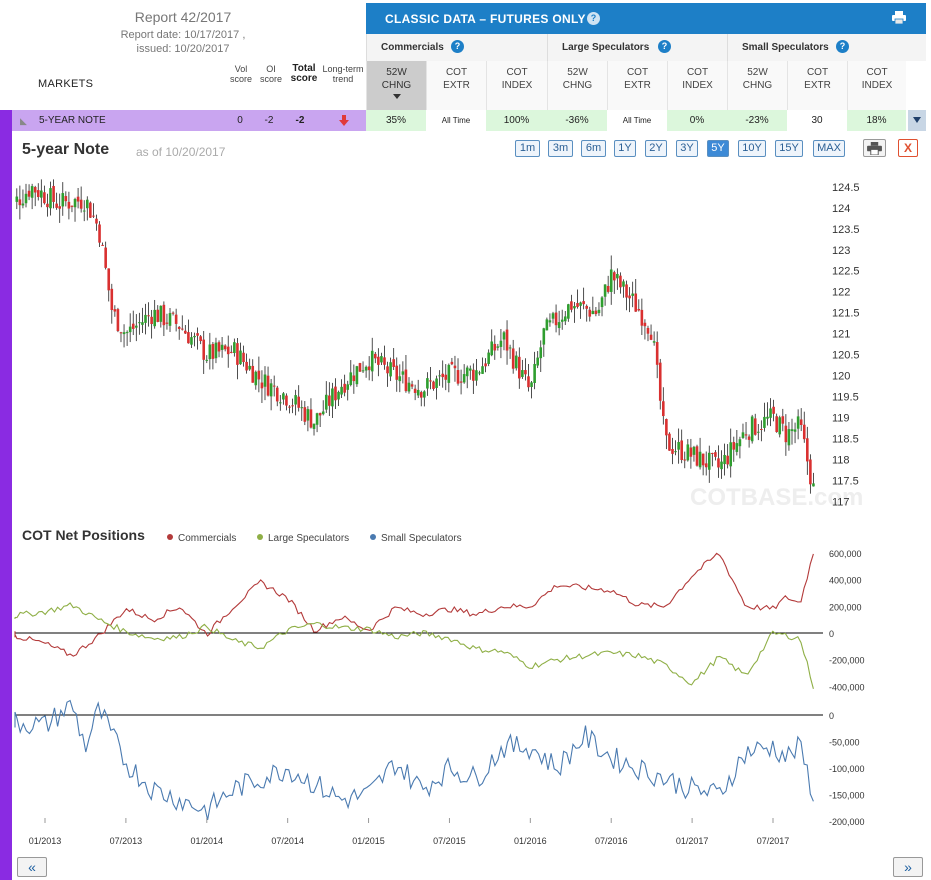  I want to click on commercials-line, so click(414, 604).